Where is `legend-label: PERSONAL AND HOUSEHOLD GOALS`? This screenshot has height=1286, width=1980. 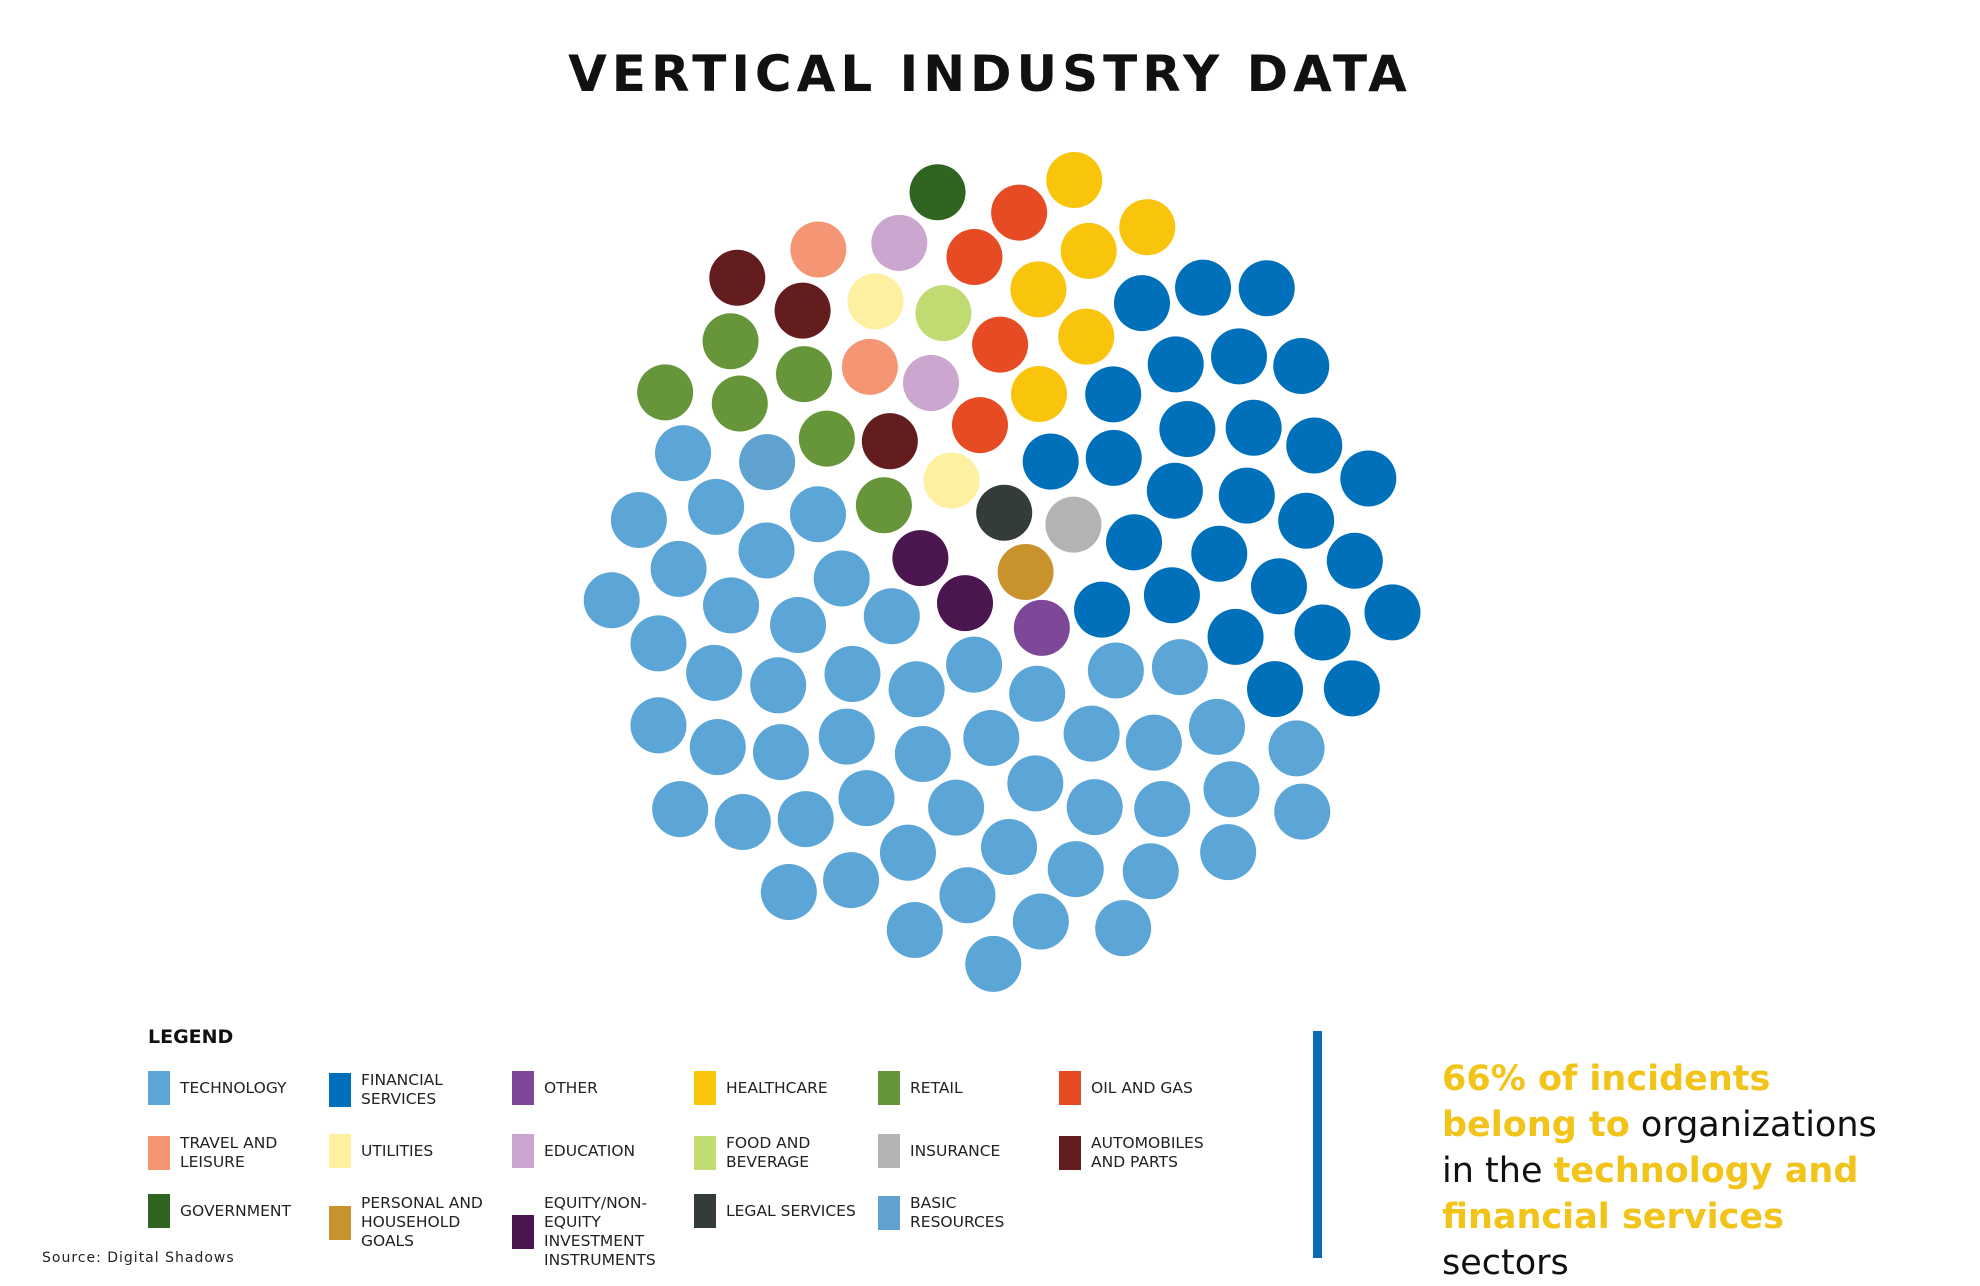 legend-label: PERSONAL AND HOUSEHOLD GOALS is located at coordinates (422, 1222).